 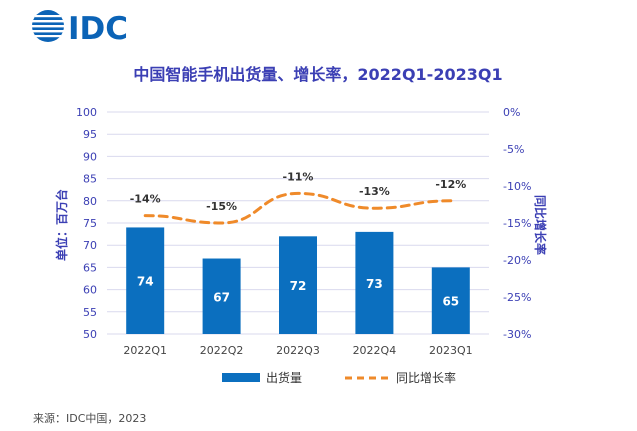 I want to click on y-tick-label: 50, so click(x=90, y=334).